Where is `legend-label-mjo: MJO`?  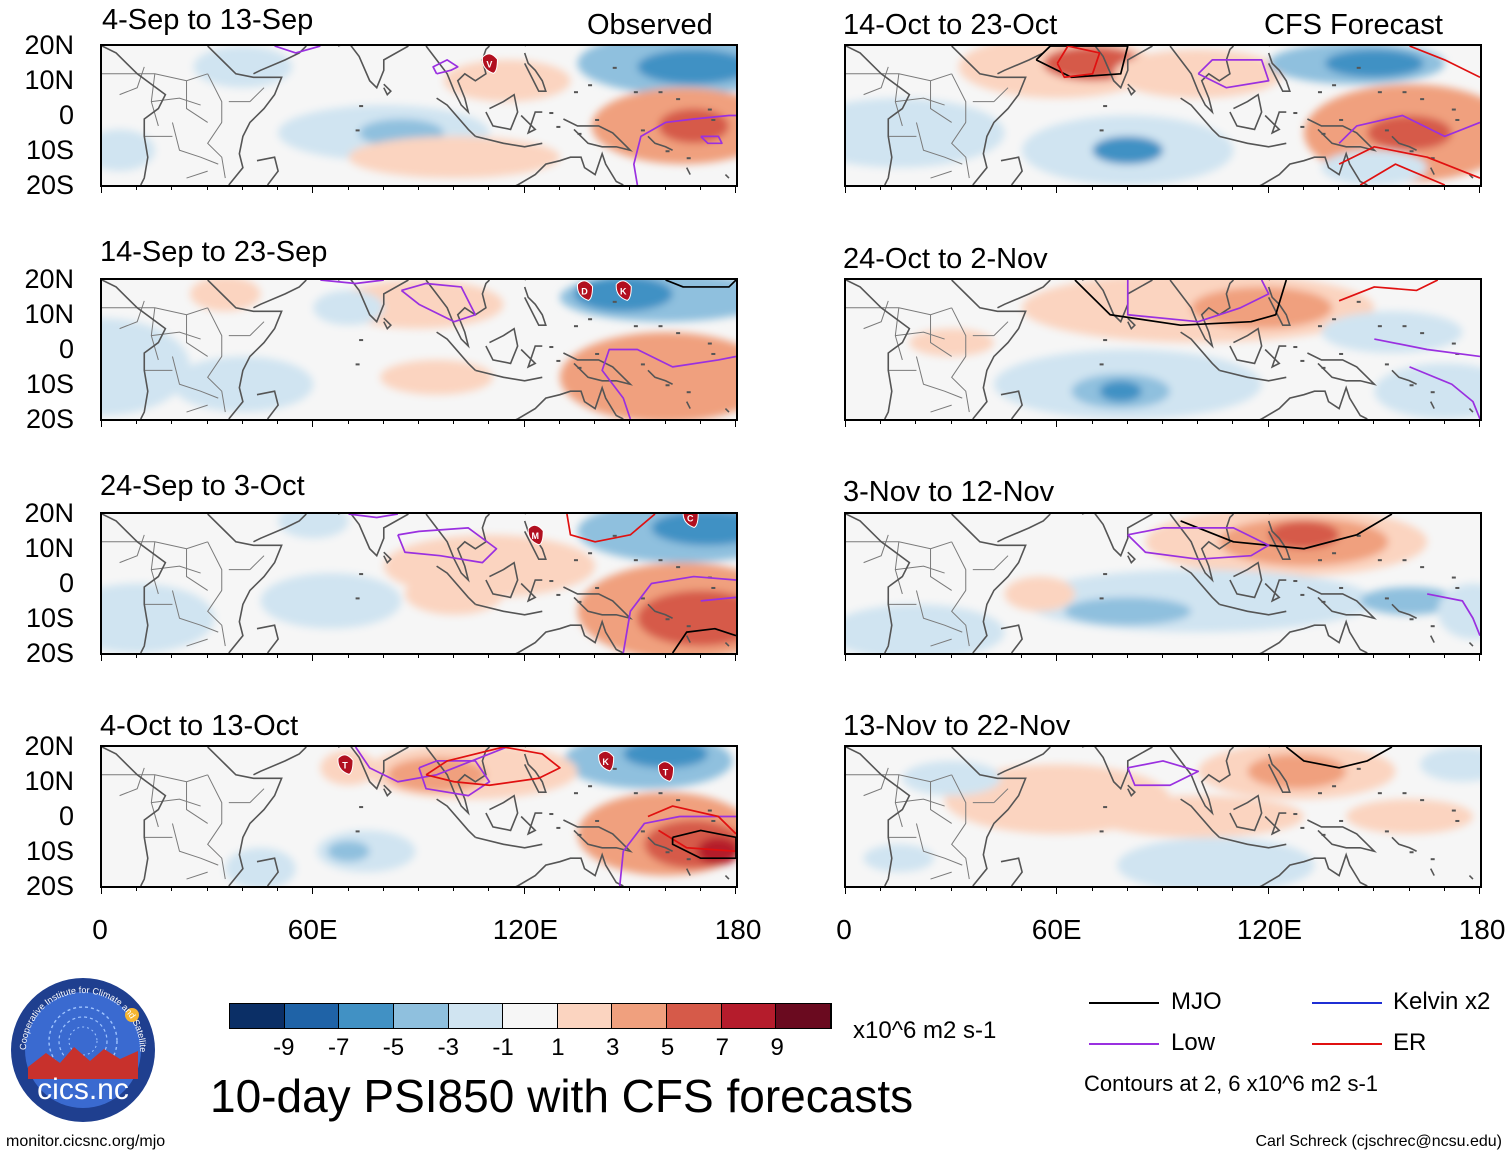
legend-label-mjo: MJO is located at coordinates (1196, 1001).